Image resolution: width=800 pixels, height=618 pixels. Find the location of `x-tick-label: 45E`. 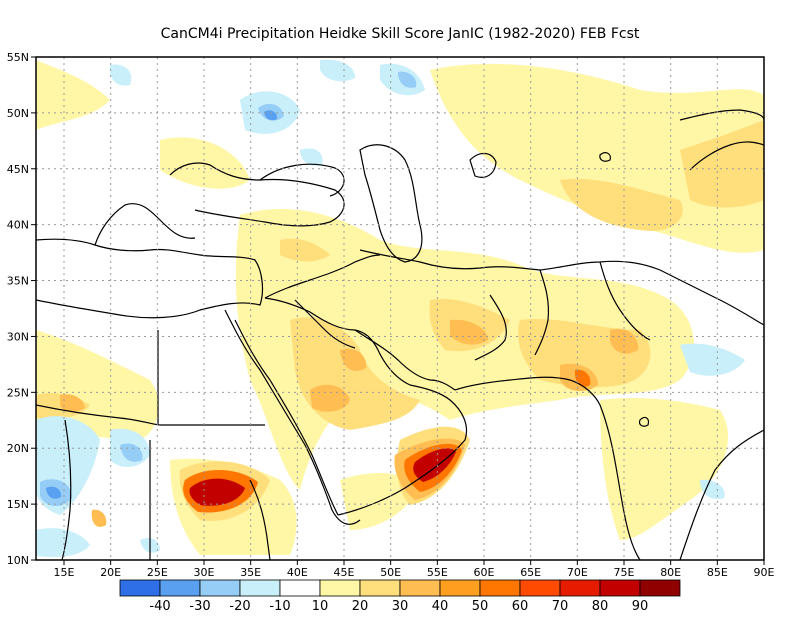

x-tick-label: 45E is located at coordinates (344, 572).